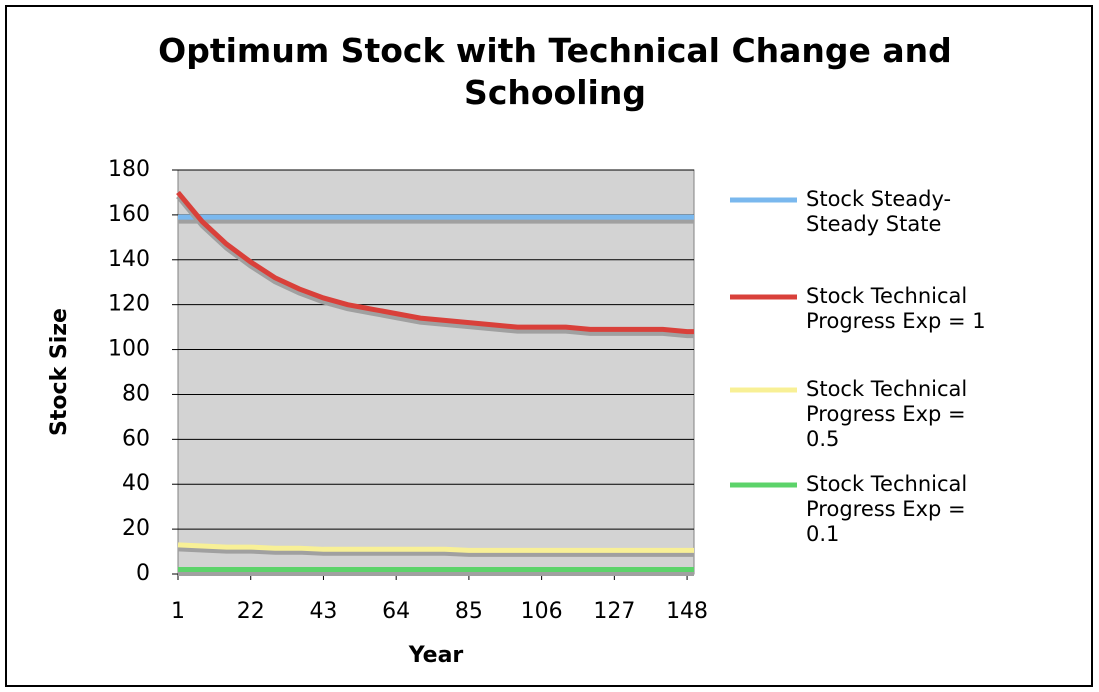 Image resolution: width=1099 pixels, height=692 pixels. I want to click on x-tick-label: 127, so click(614, 611).